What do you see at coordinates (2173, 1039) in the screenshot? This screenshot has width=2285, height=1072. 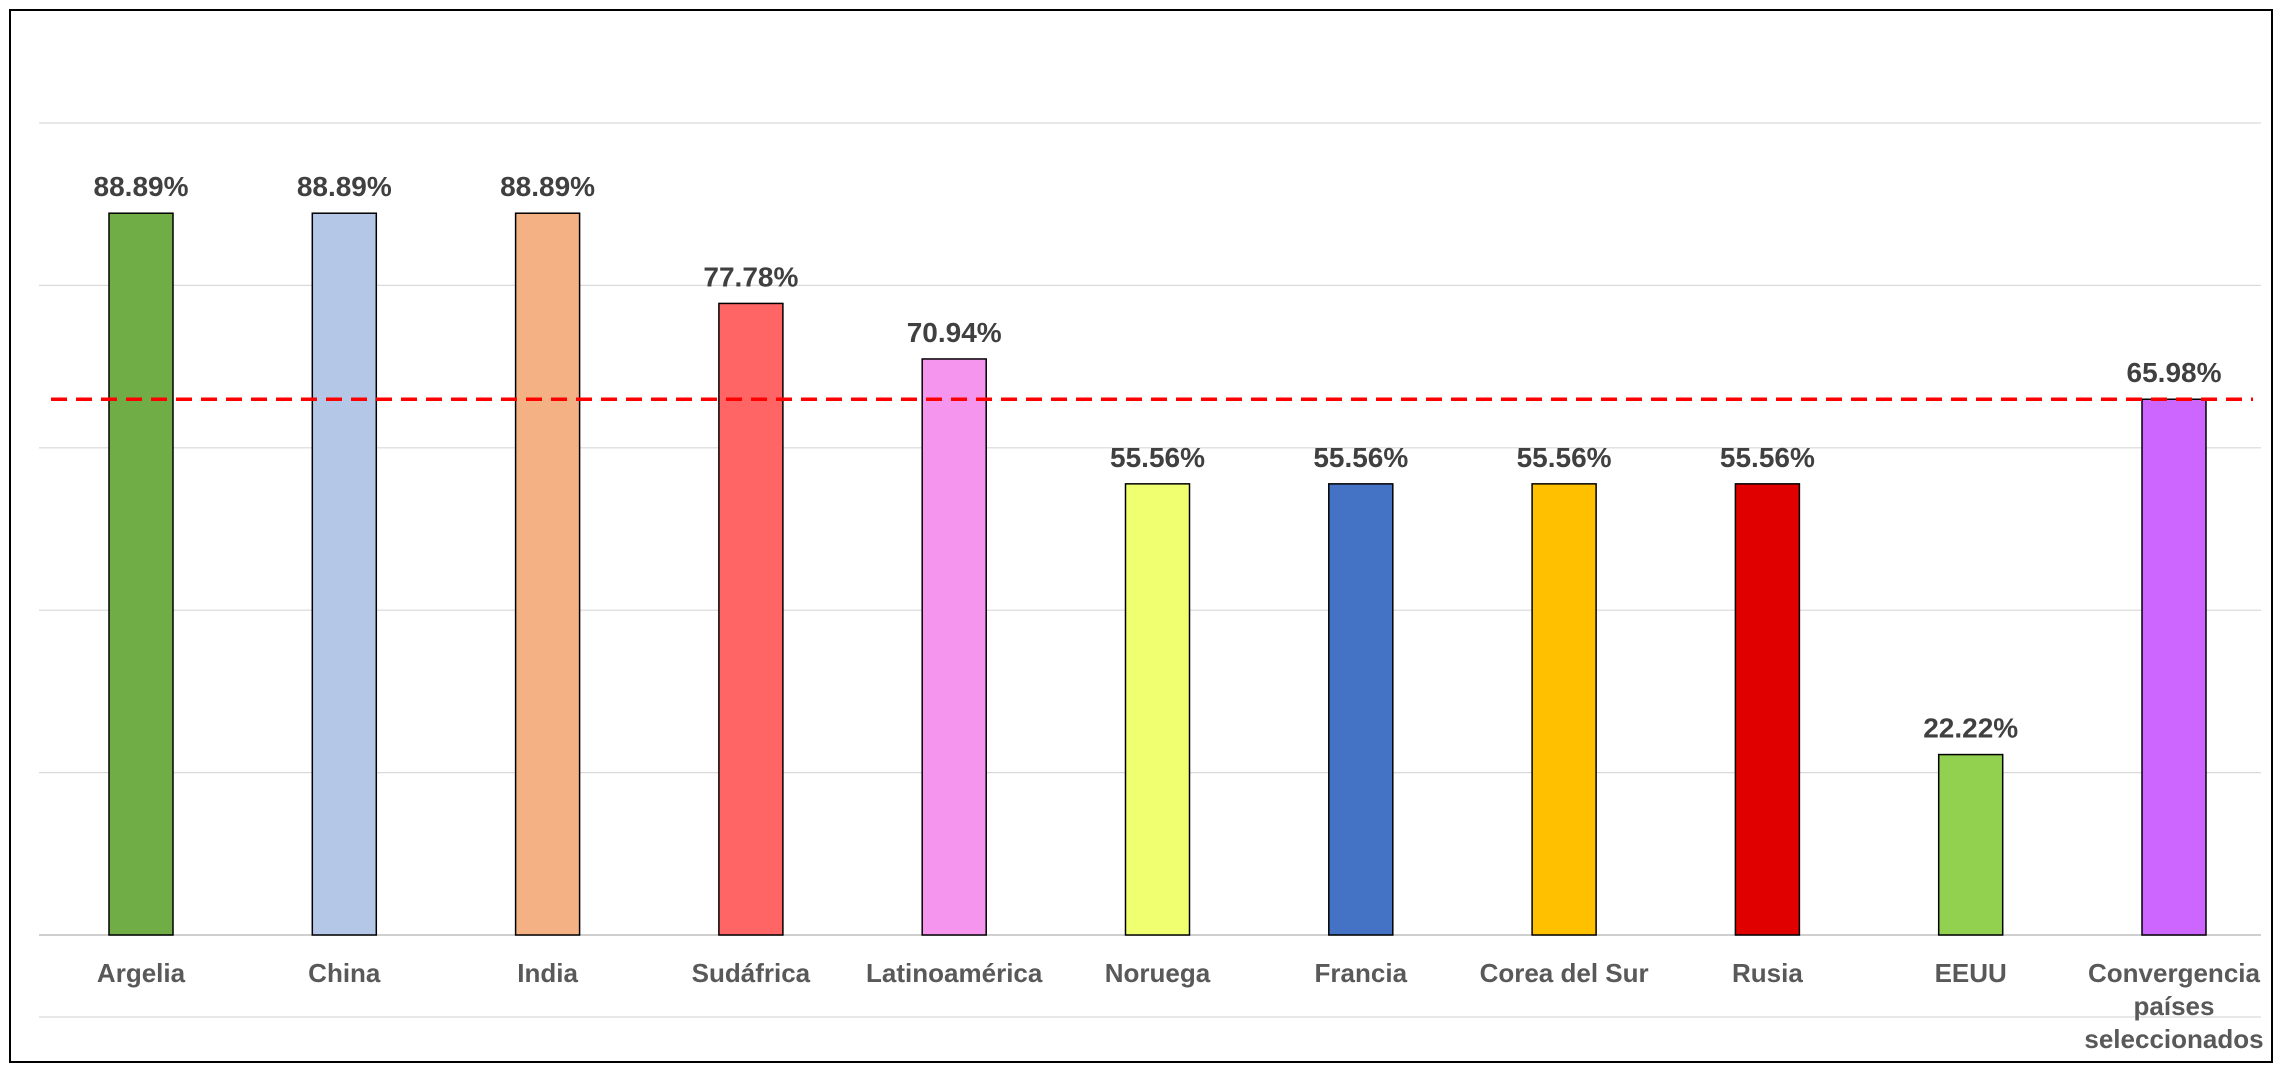 I see `x-tick-label: seleccionados` at bounding box center [2173, 1039].